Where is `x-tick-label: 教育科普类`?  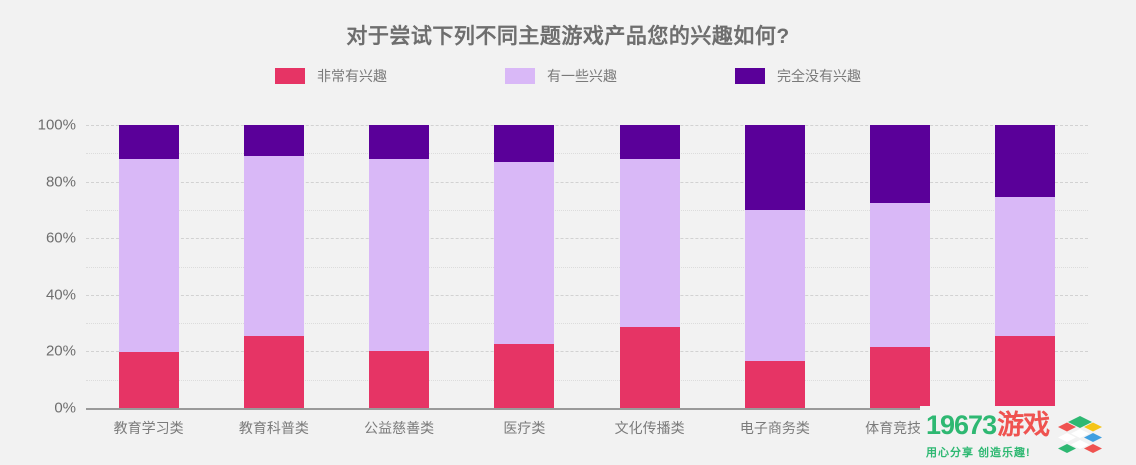
x-tick-label: 教育科普类 is located at coordinates (273, 428).